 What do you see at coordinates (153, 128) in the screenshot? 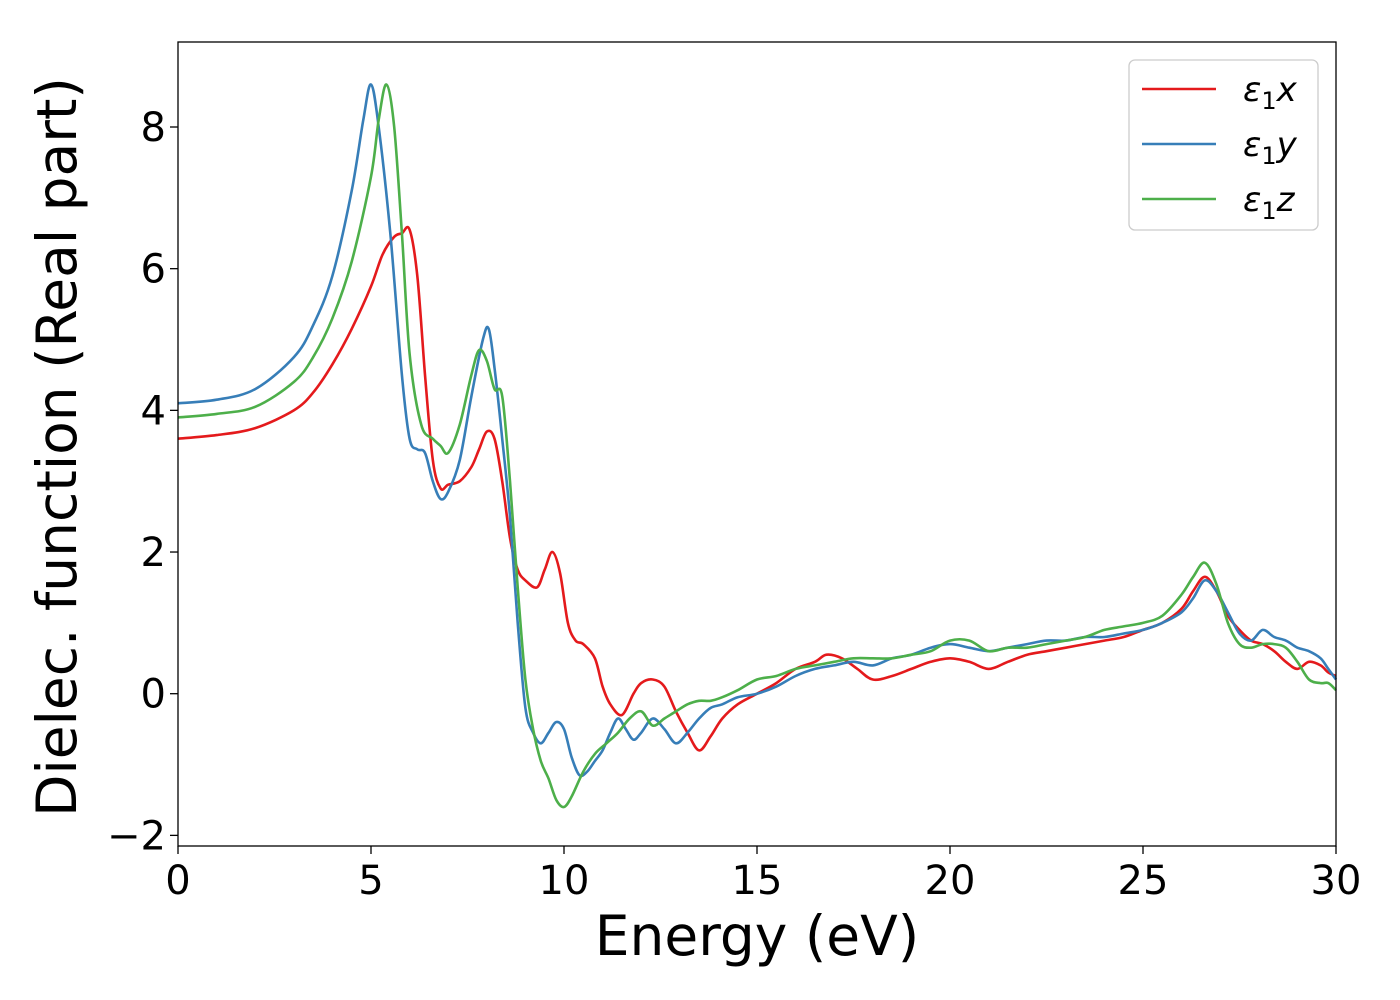
I see `y-tick-label: 8` at bounding box center [153, 128].